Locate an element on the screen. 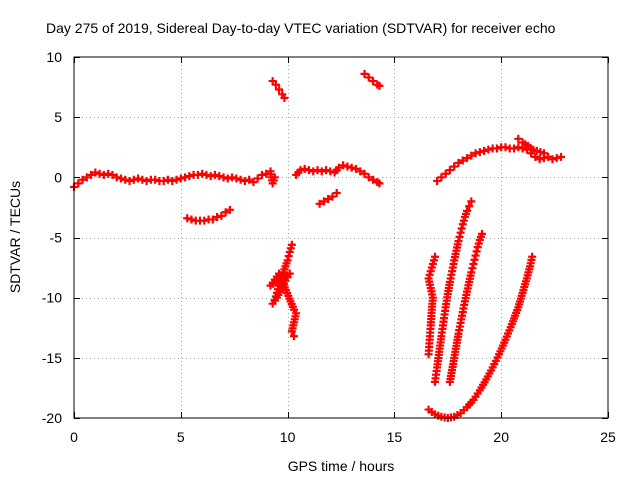 Image resolution: width=640 pixels, height=480 pixels. x-tick-label: 5 is located at coordinates (181, 437).